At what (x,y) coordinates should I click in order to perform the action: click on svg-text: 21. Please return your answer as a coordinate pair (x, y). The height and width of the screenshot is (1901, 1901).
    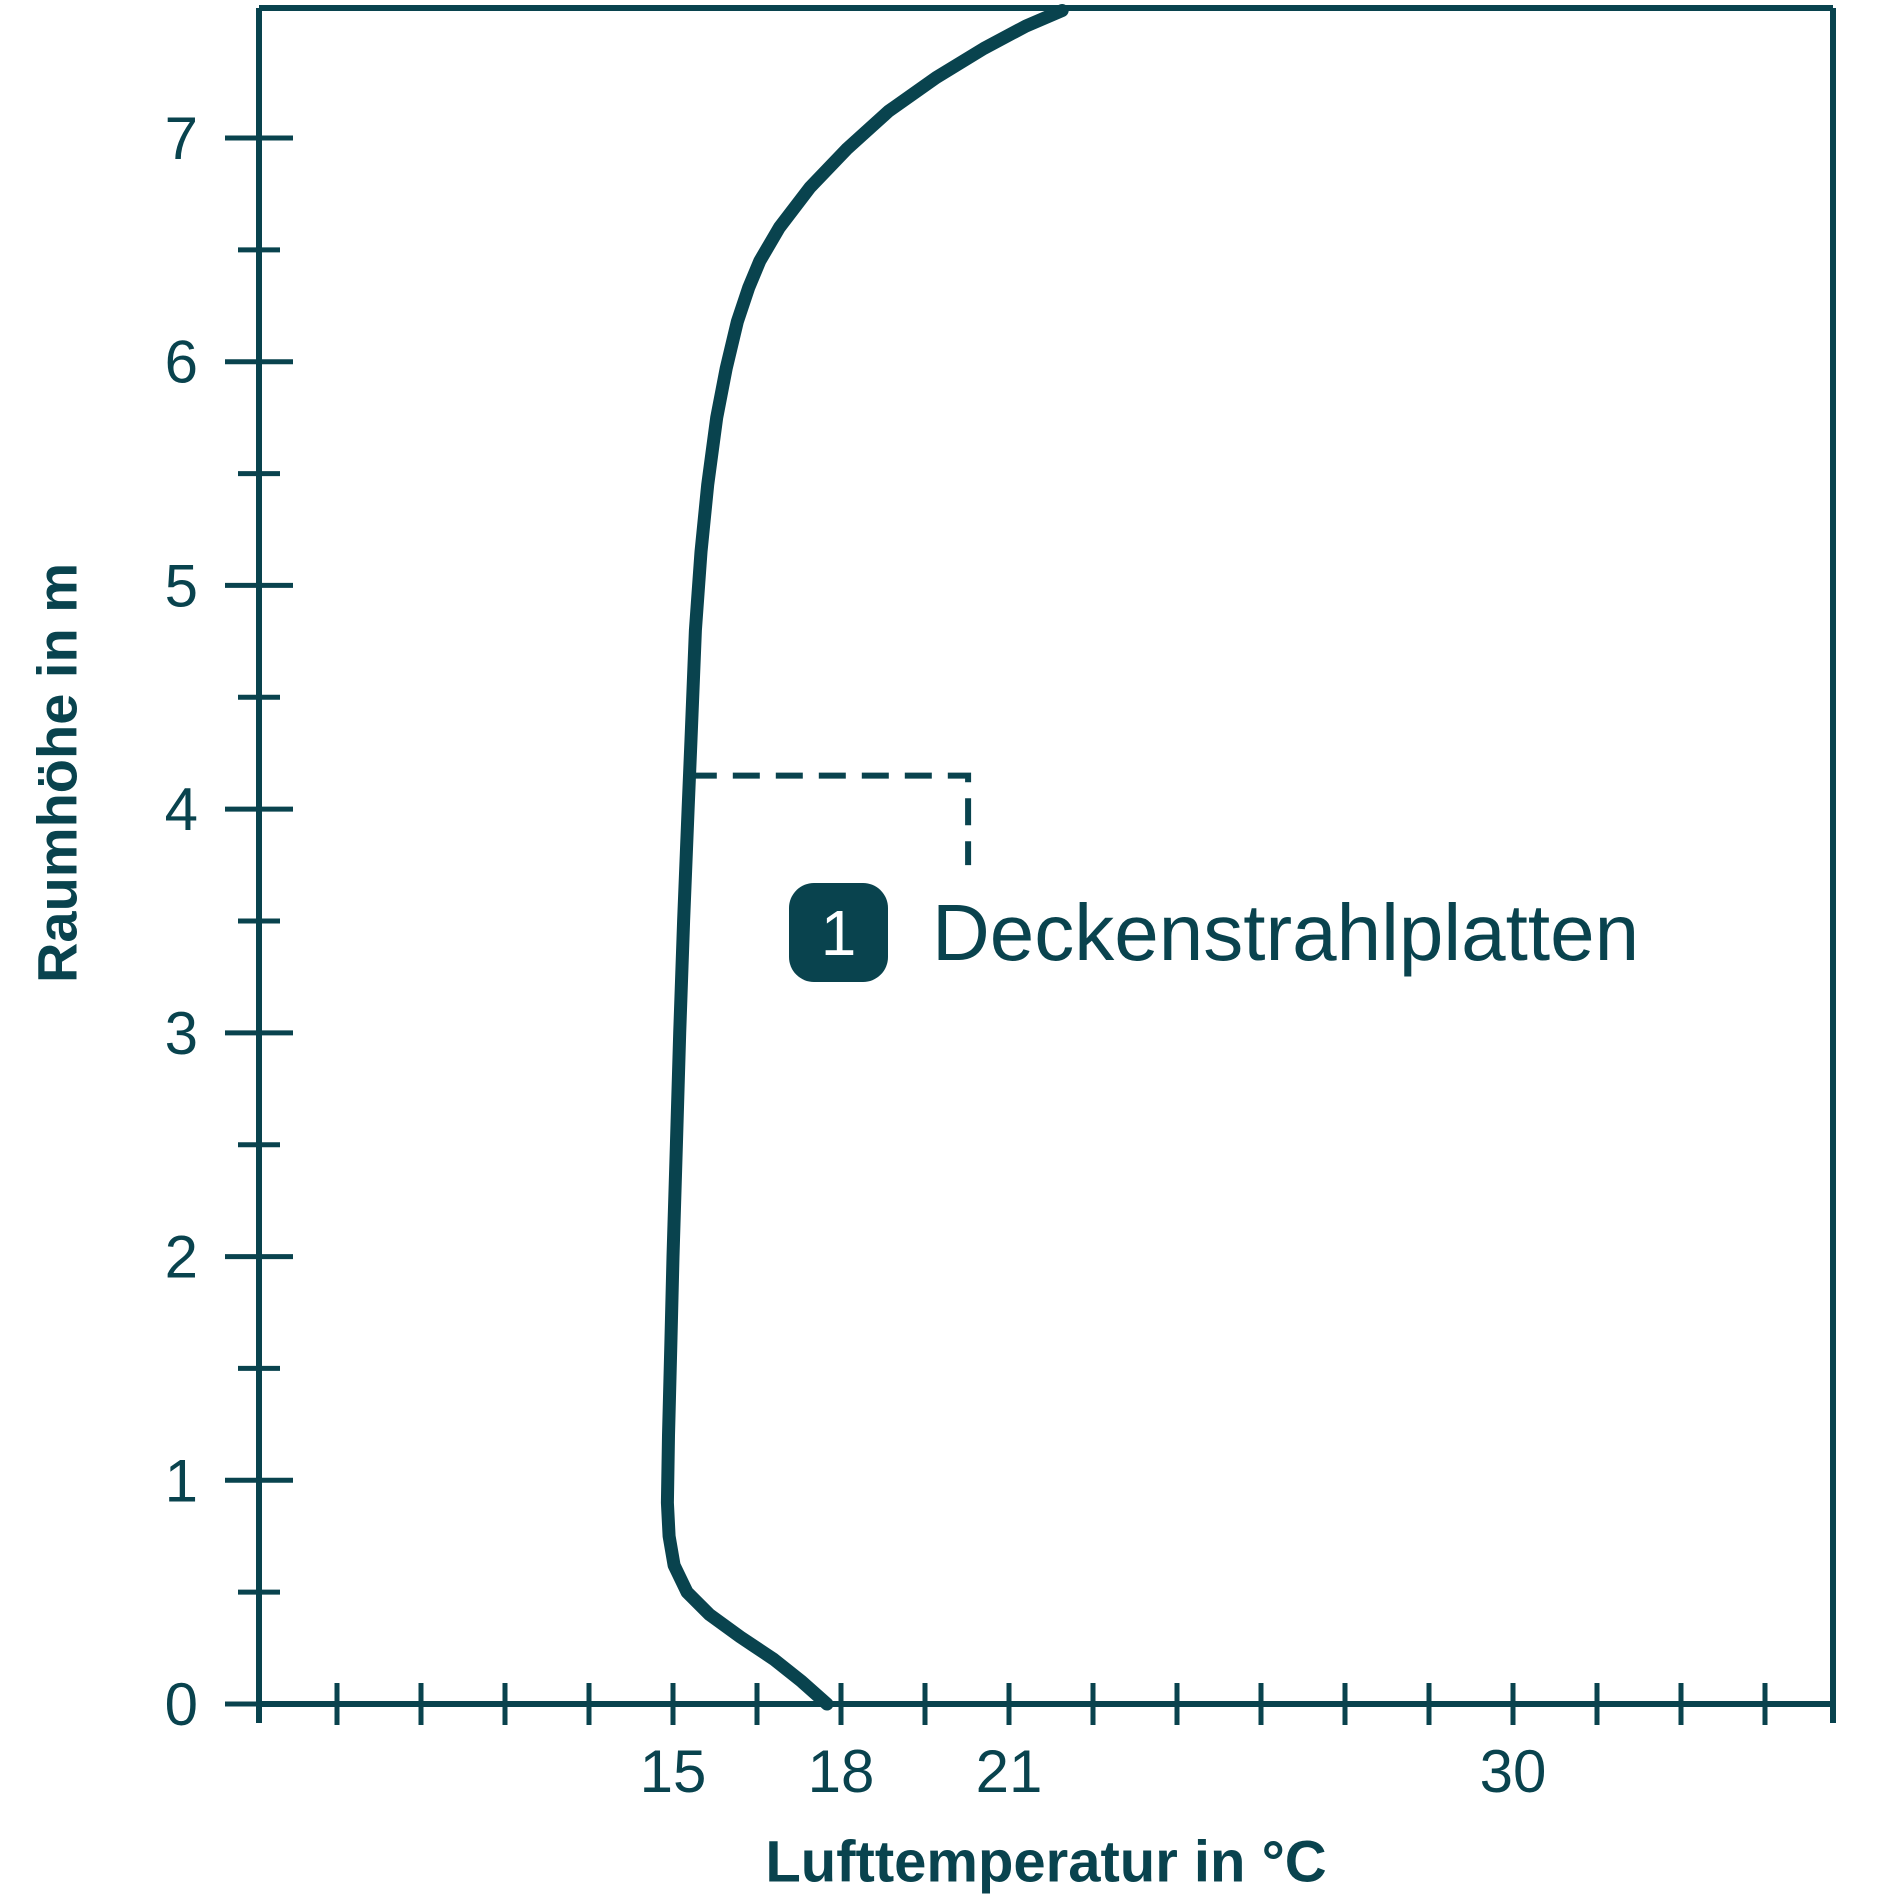
    Looking at the image, I should click on (1009, 1771).